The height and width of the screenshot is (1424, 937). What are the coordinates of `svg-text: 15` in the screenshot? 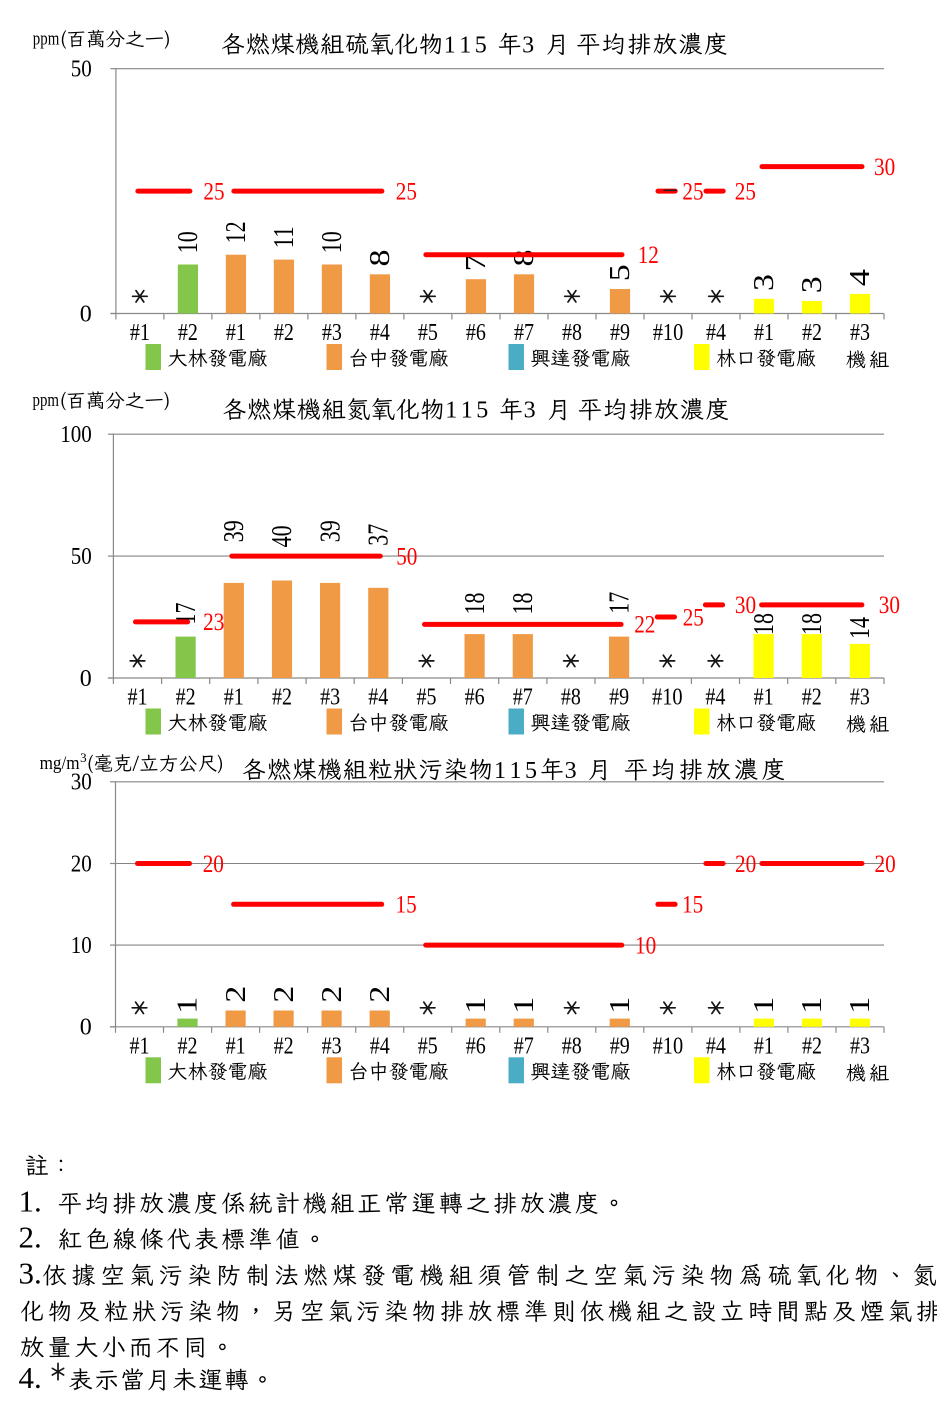 It's located at (692, 905).